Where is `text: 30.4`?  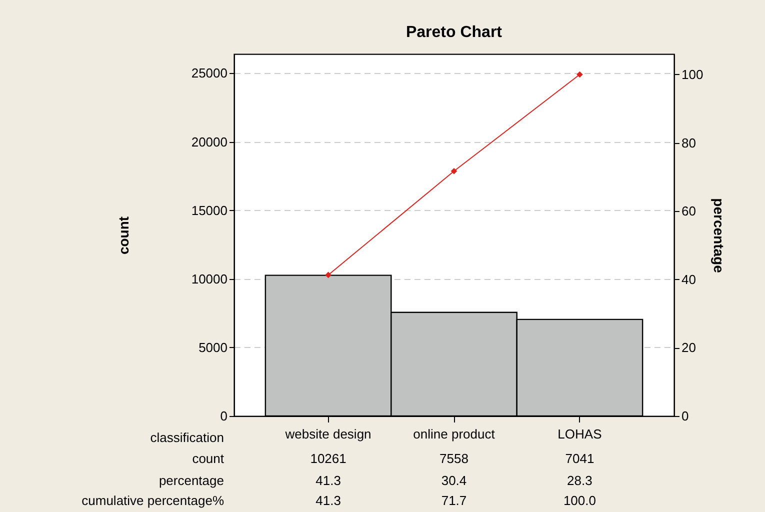
text: 30.4 is located at coordinates (454, 480).